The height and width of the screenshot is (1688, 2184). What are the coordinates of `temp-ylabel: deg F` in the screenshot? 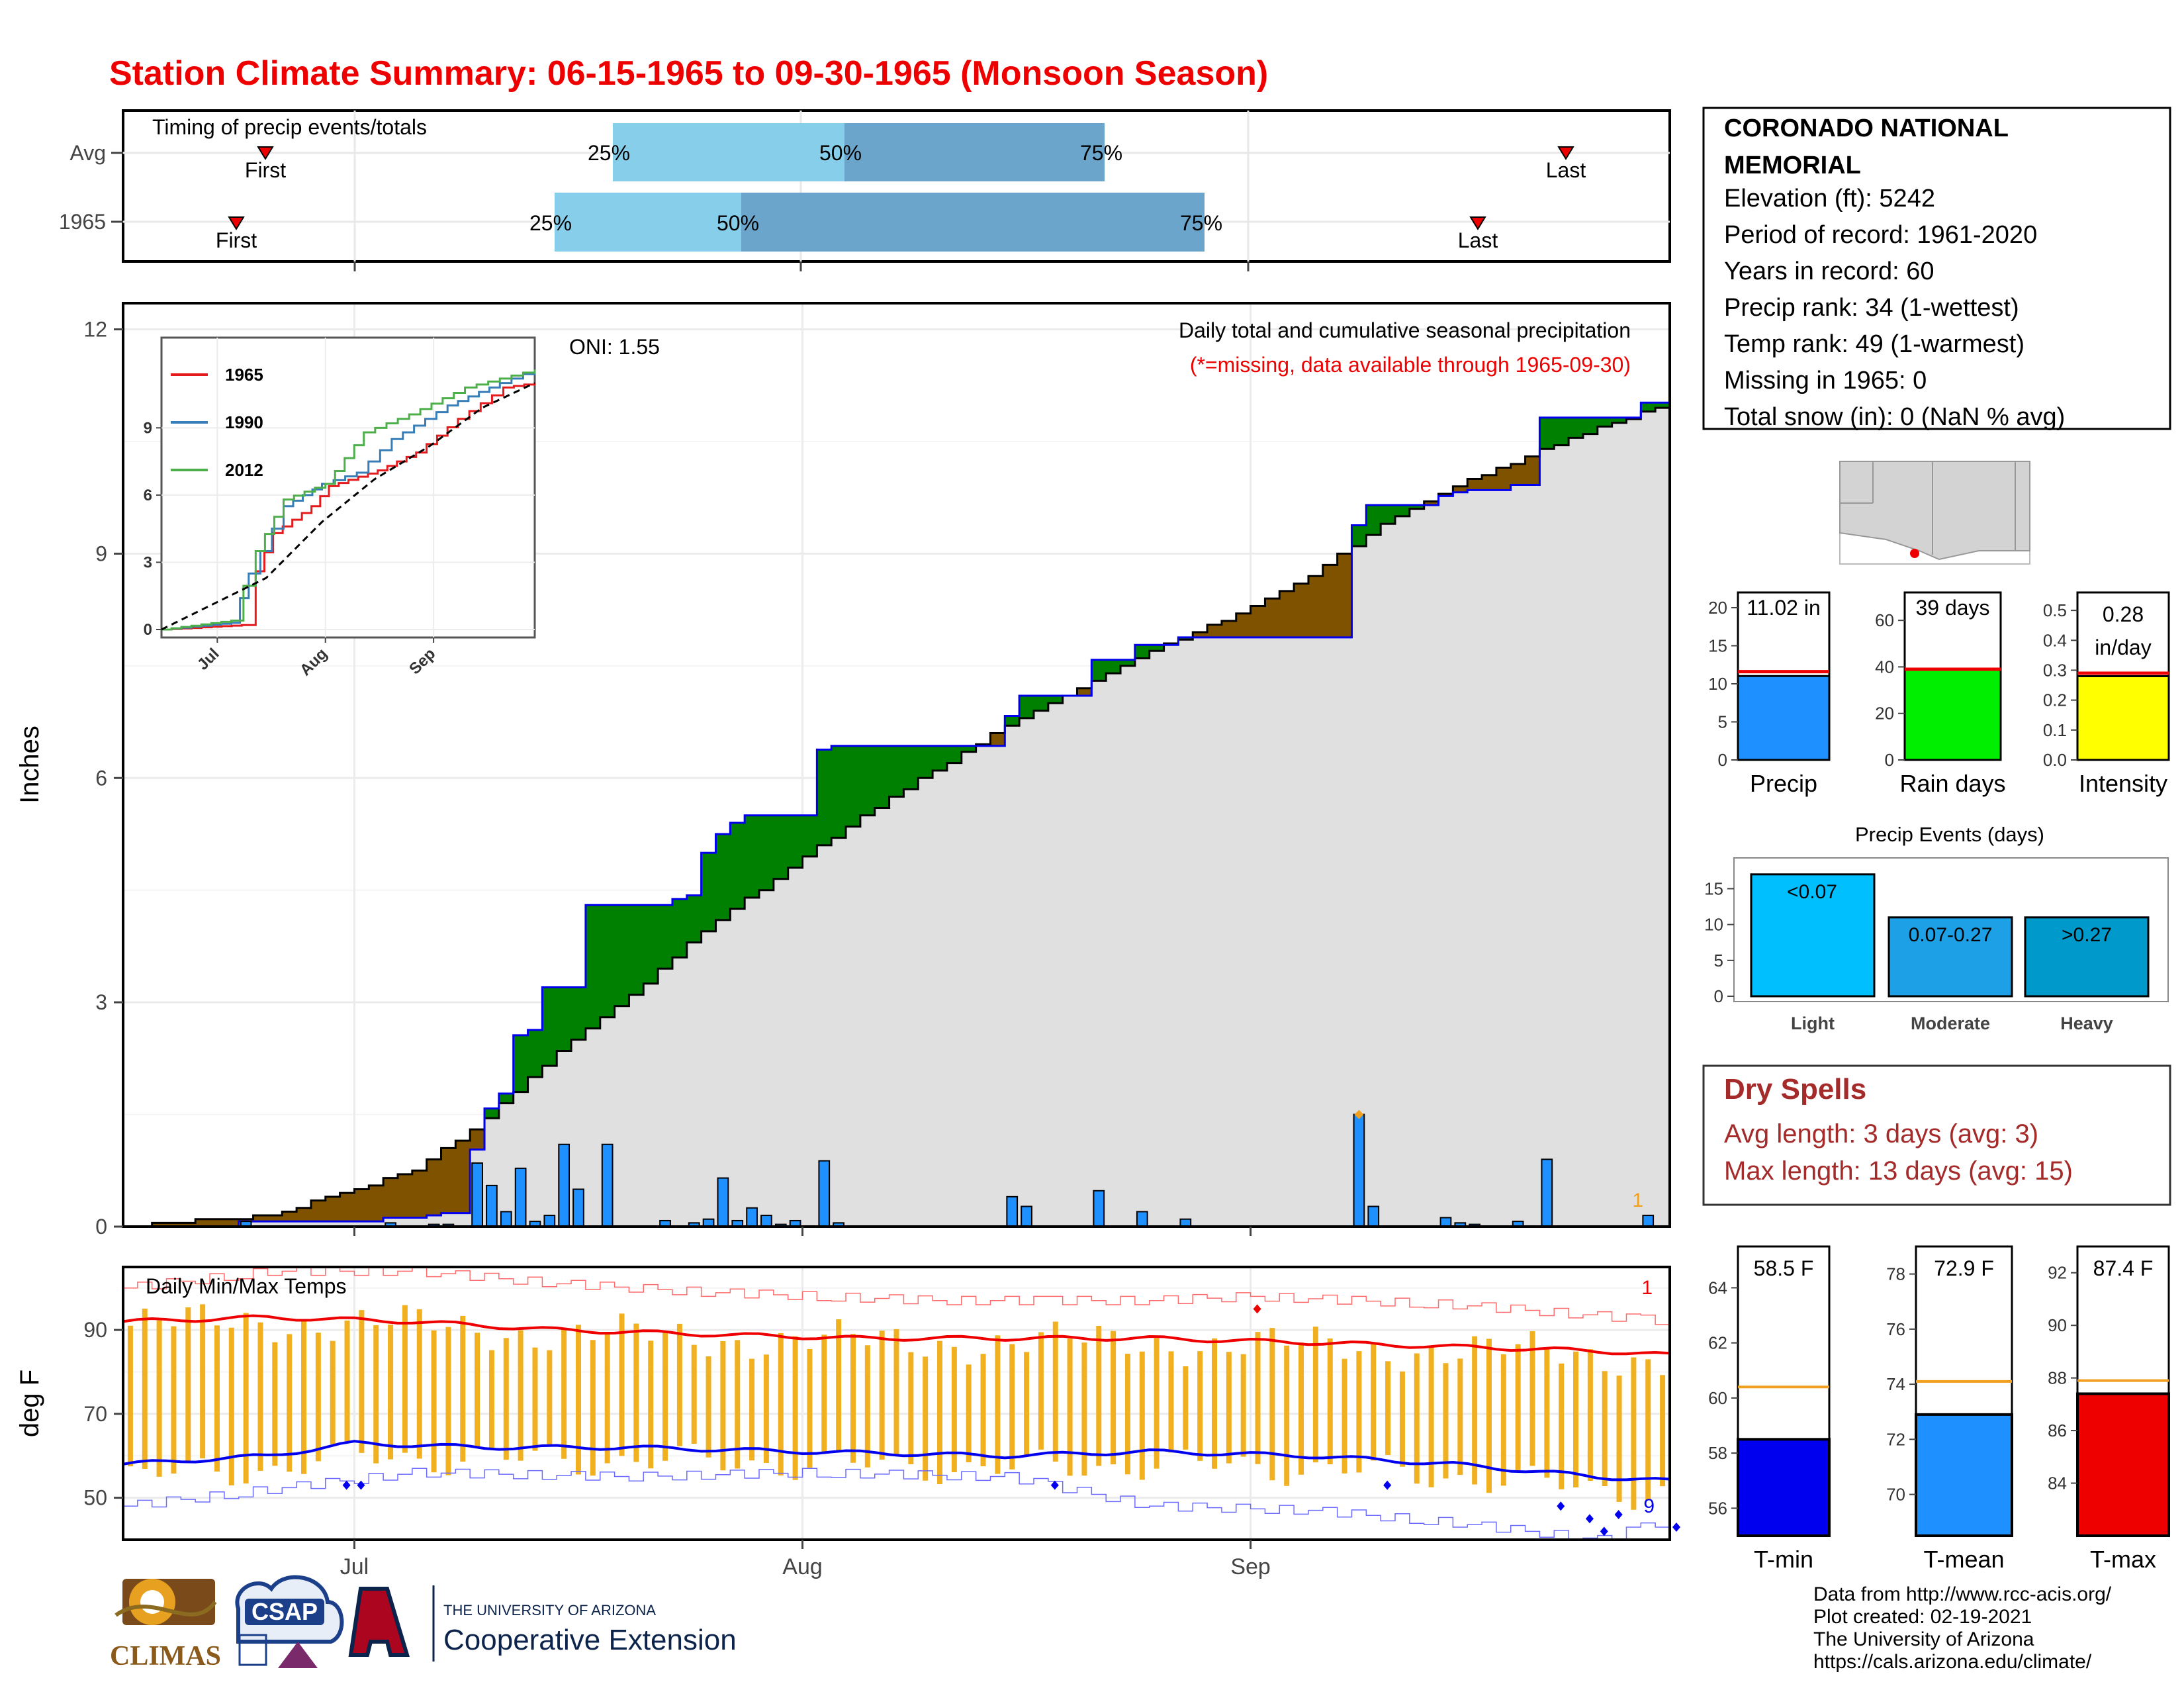 It's located at (30, 1403).